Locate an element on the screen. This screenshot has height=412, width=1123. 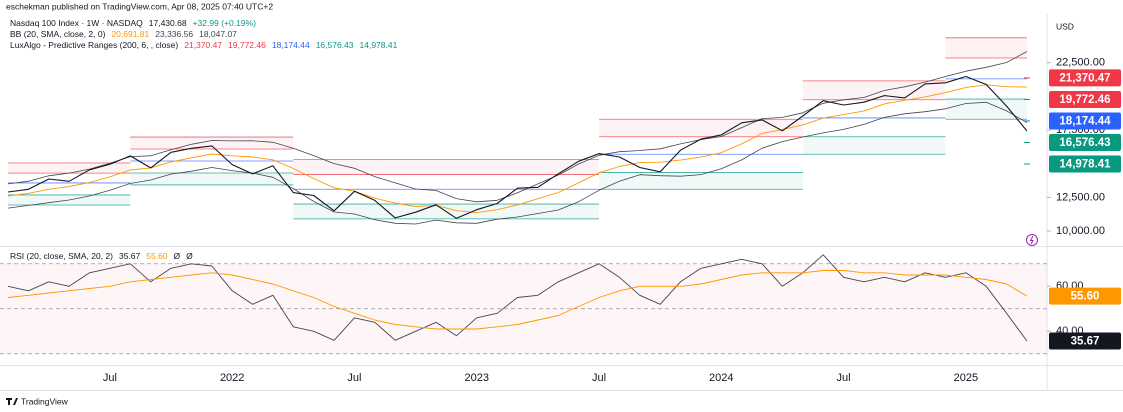
price-label: 18,174.44 is located at coordinates (1085, 121).